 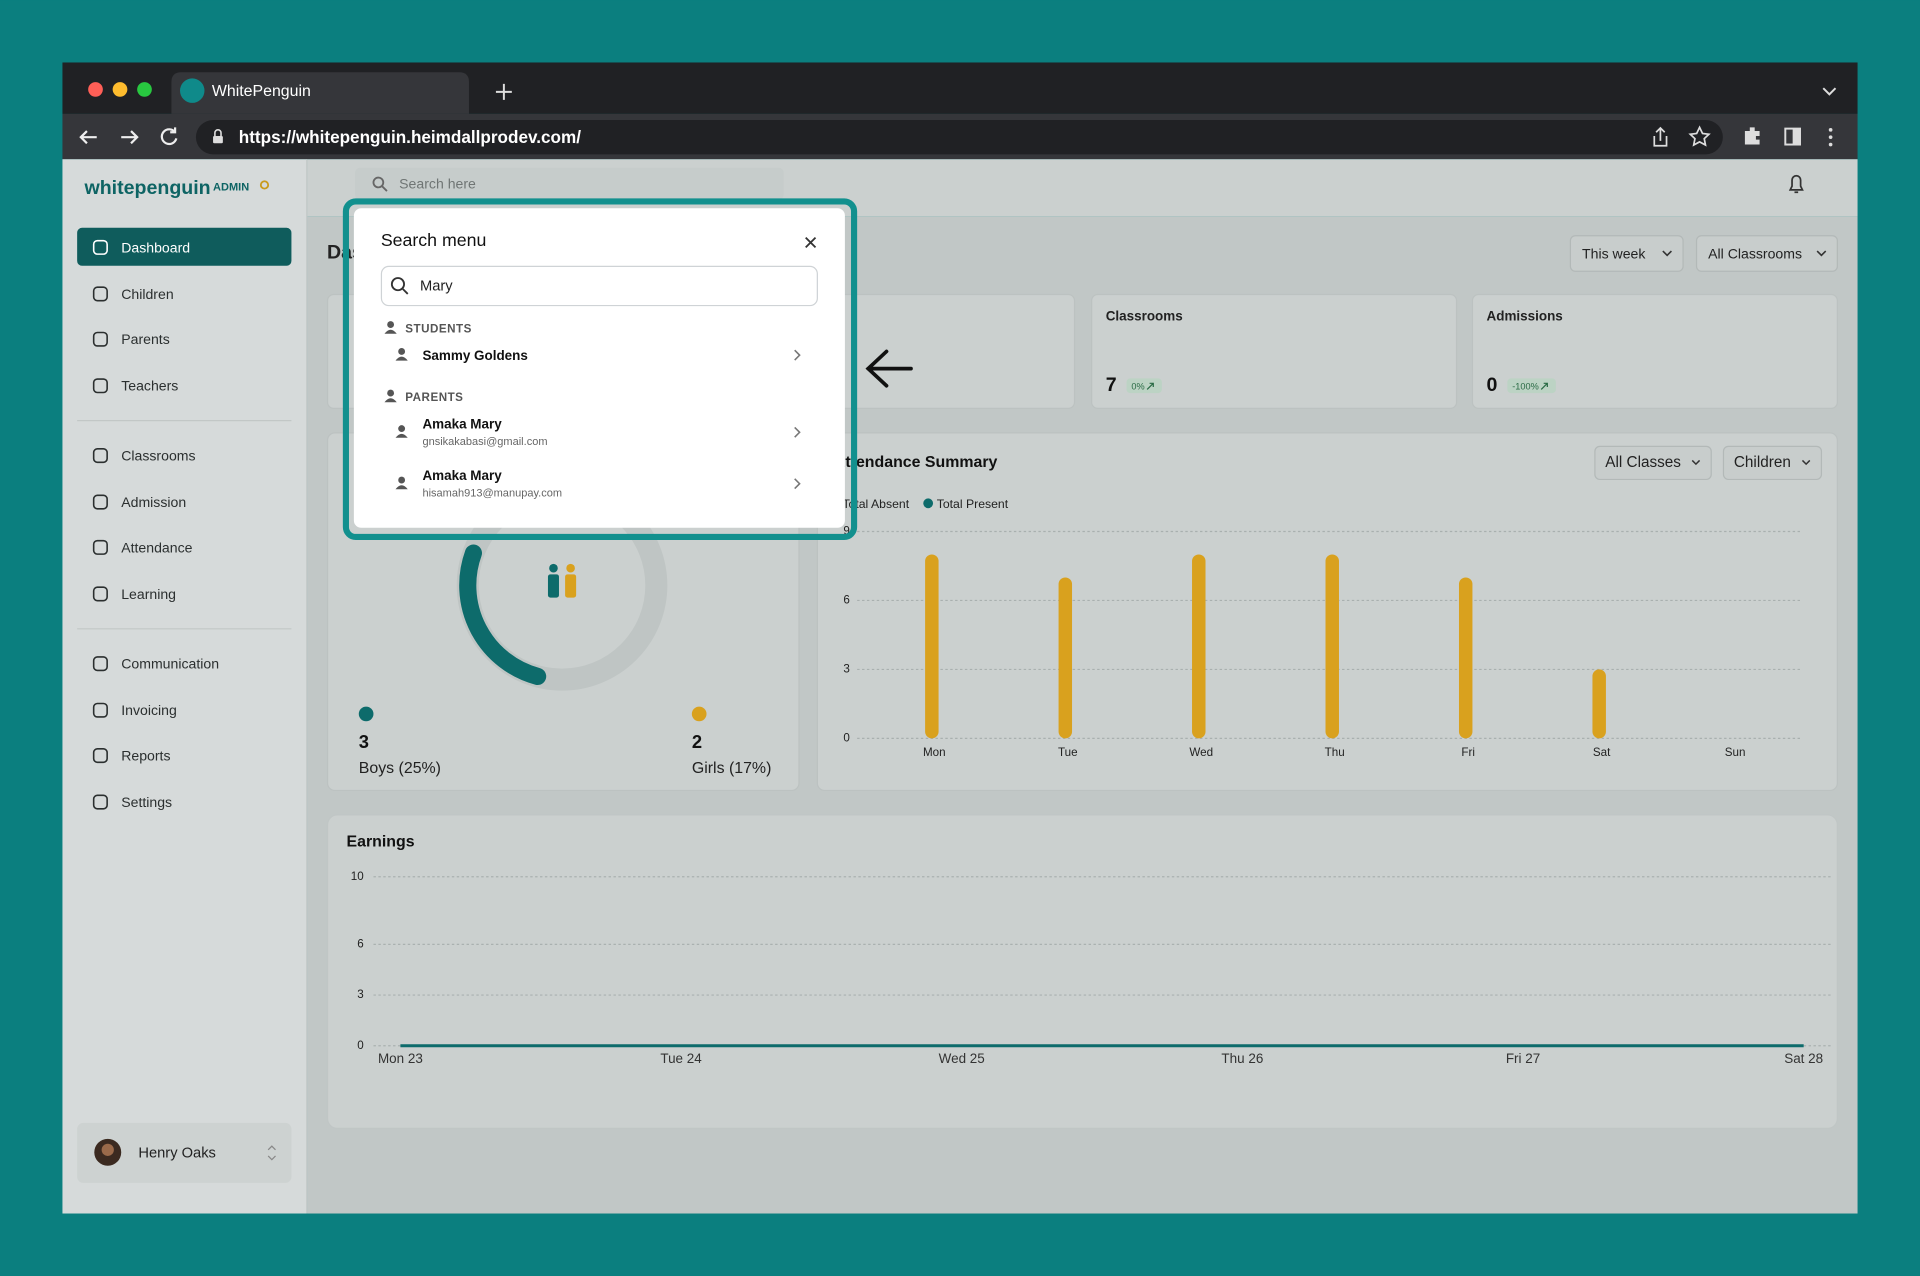 What do you see at coordinates (95, 89) in the screenshot?
I see `close-dot` at bounding box center [95, 89].